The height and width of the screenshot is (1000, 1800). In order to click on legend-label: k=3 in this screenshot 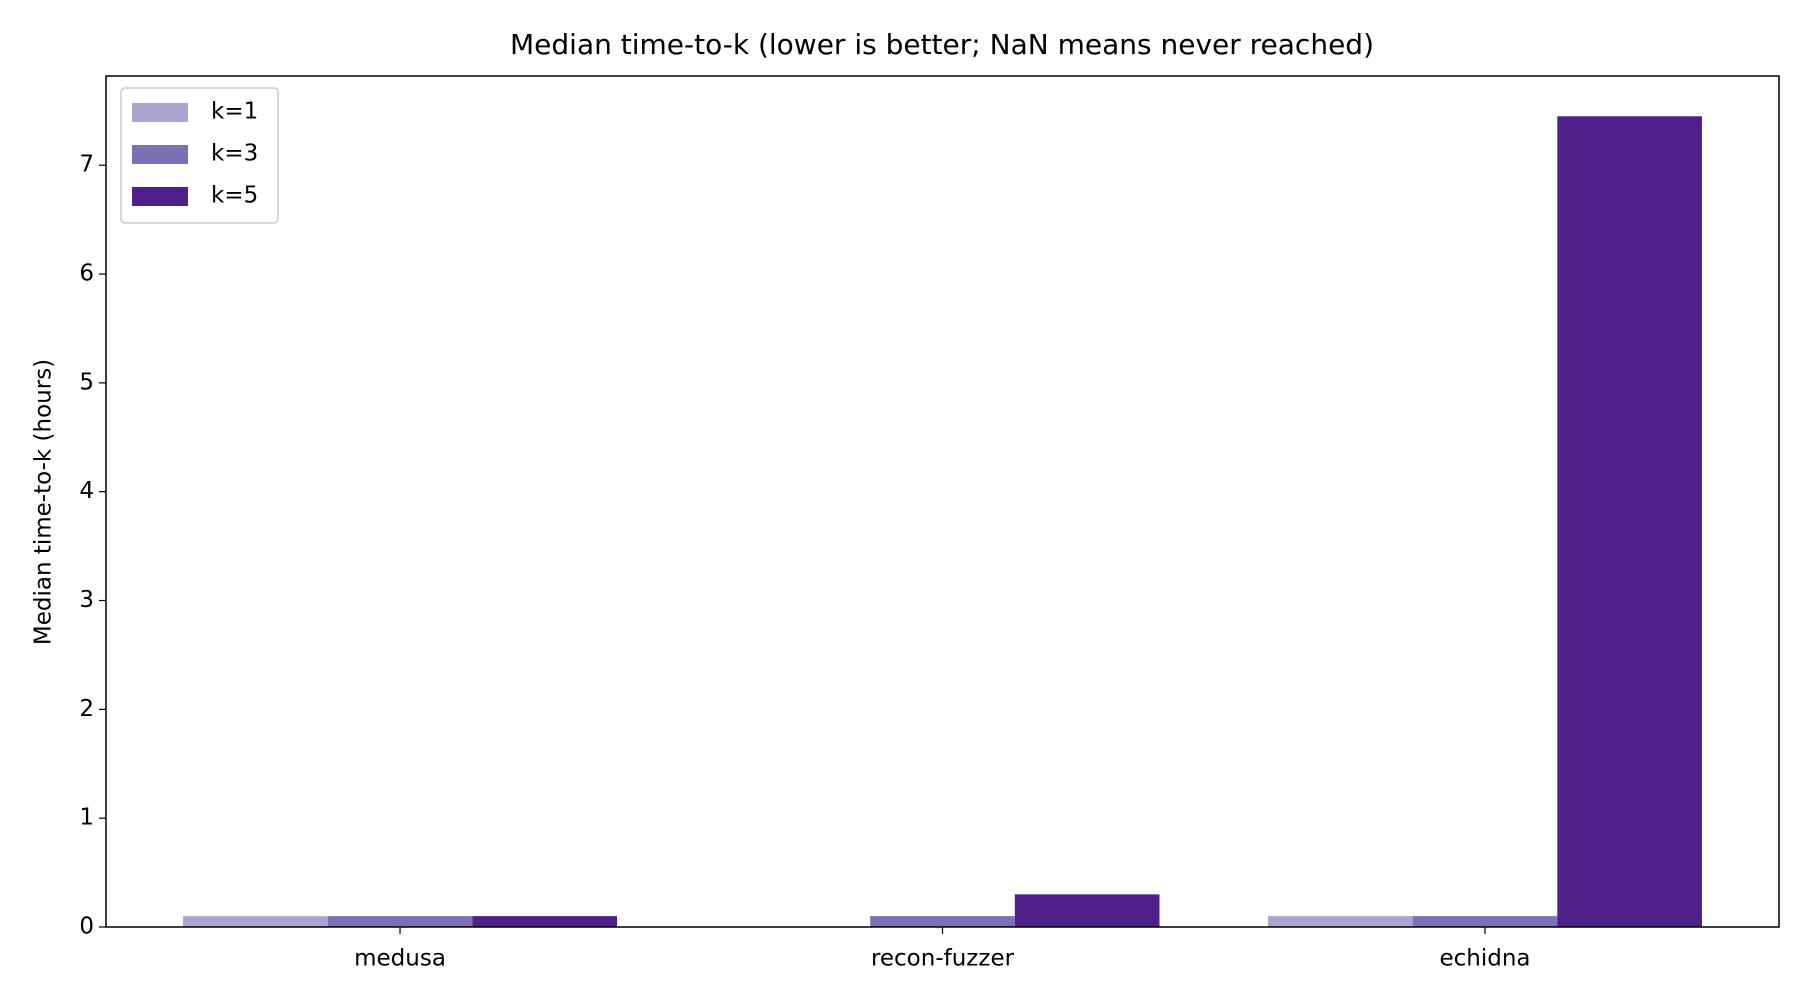, I will do `click(234, 154)`.